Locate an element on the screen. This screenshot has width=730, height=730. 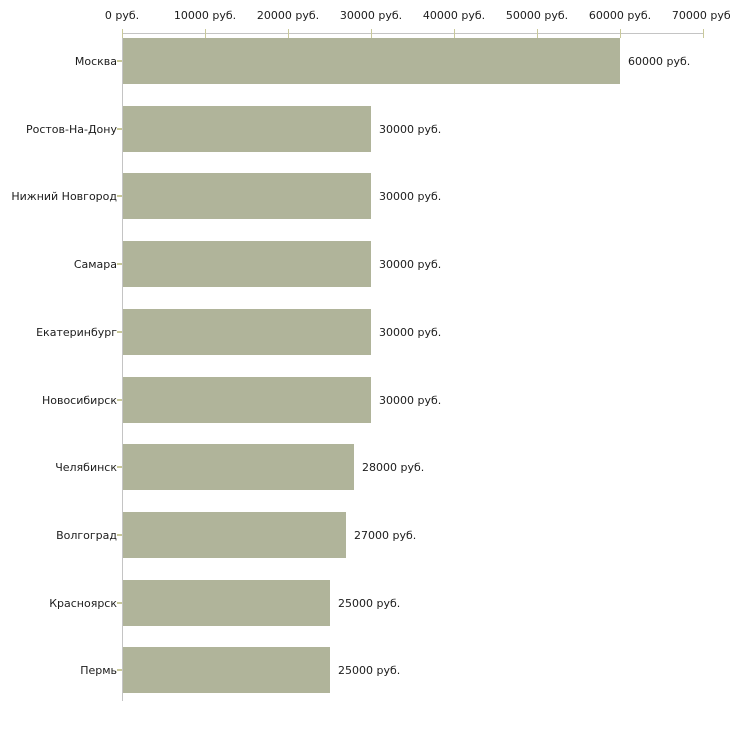
category-label: Волгоград is located at coordinates (86, 535).